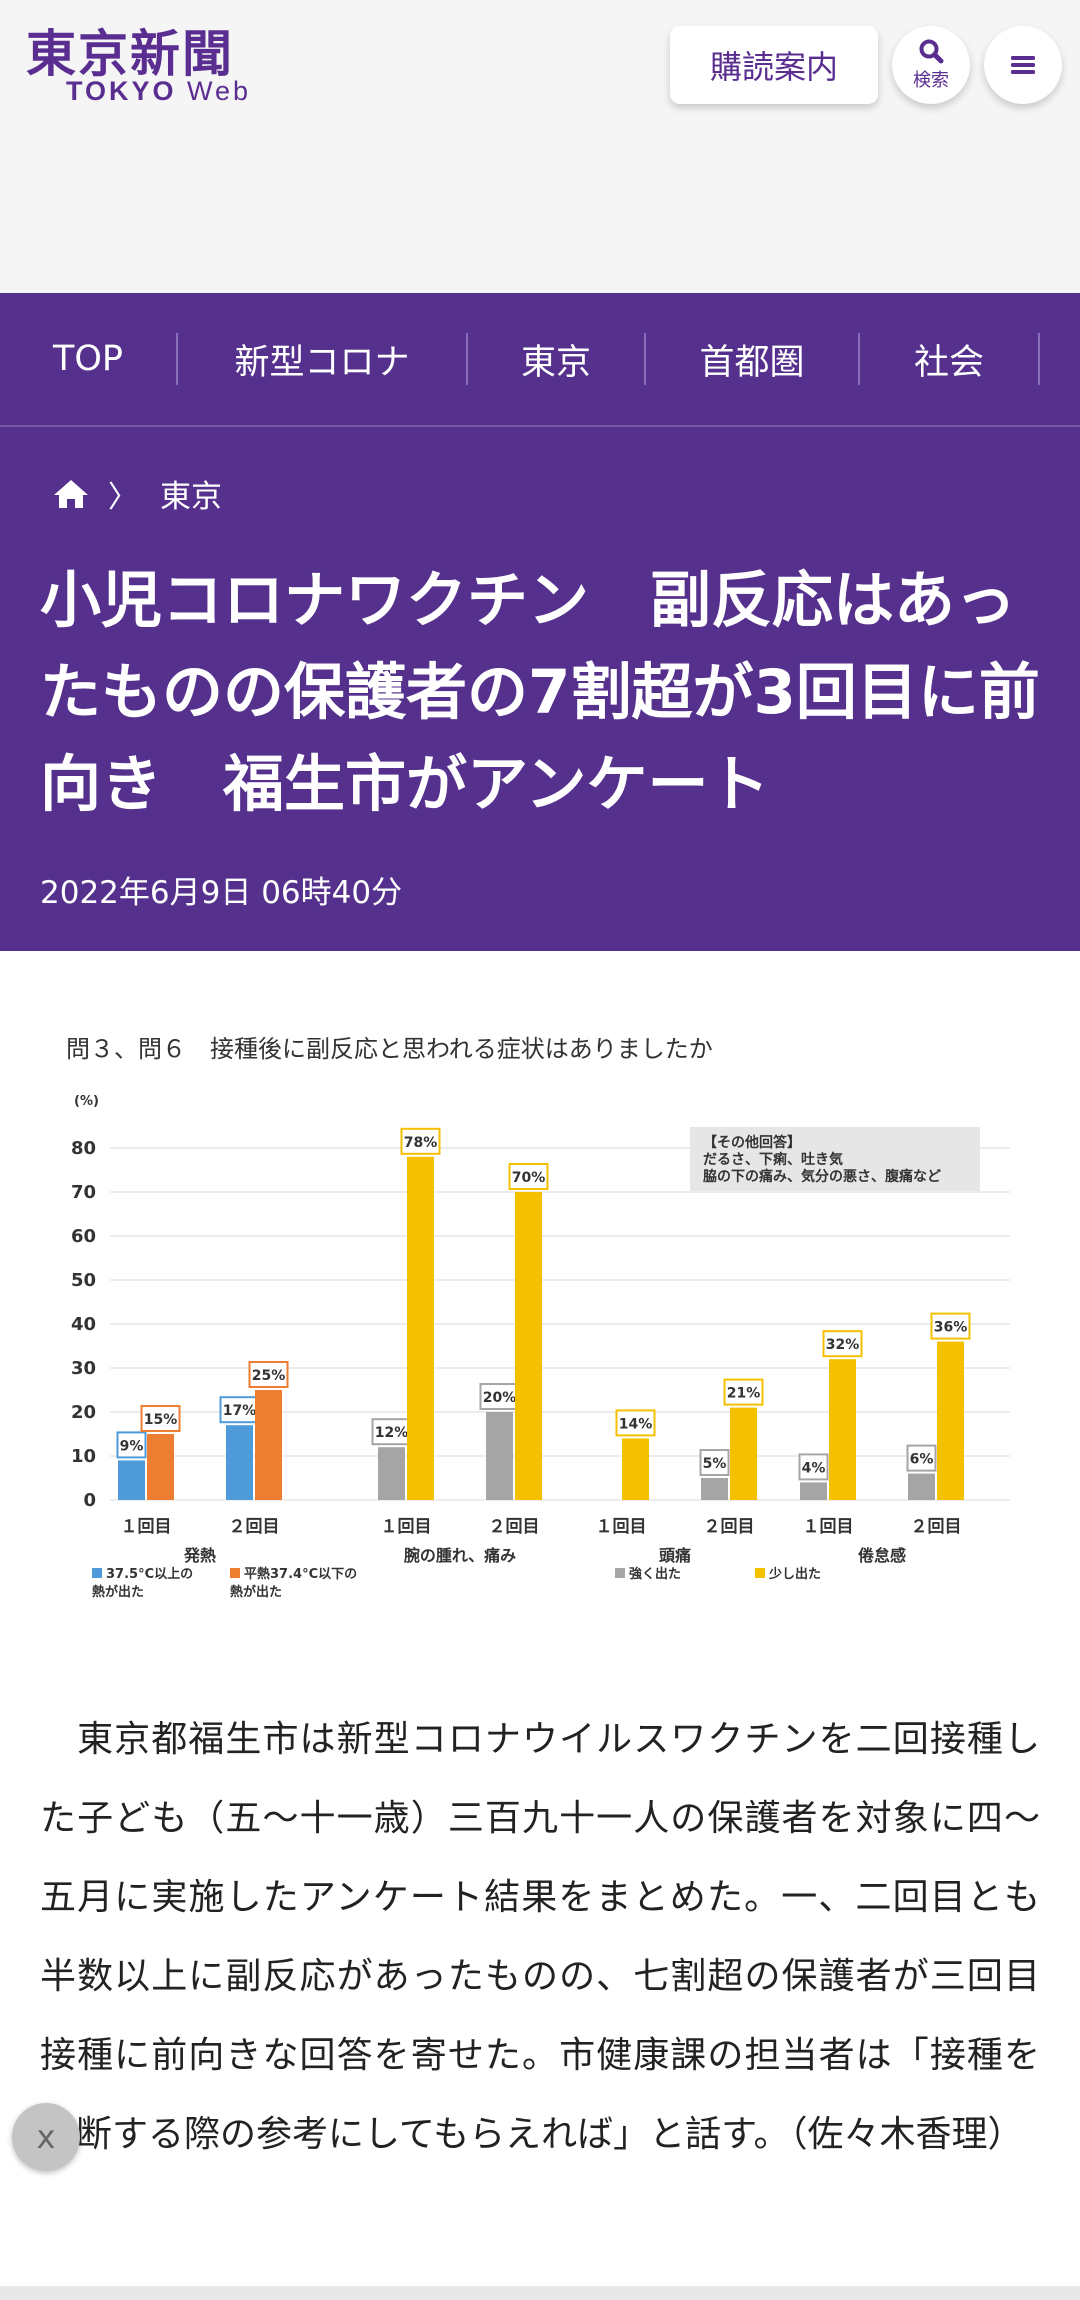 Image resolution: width=1080 pixels, height=2300 pixels. What do you see at coordinates (130, 53) in the screenshot?
I see `logo-japanese: 東京新聞` at bounding box center [130, 53].